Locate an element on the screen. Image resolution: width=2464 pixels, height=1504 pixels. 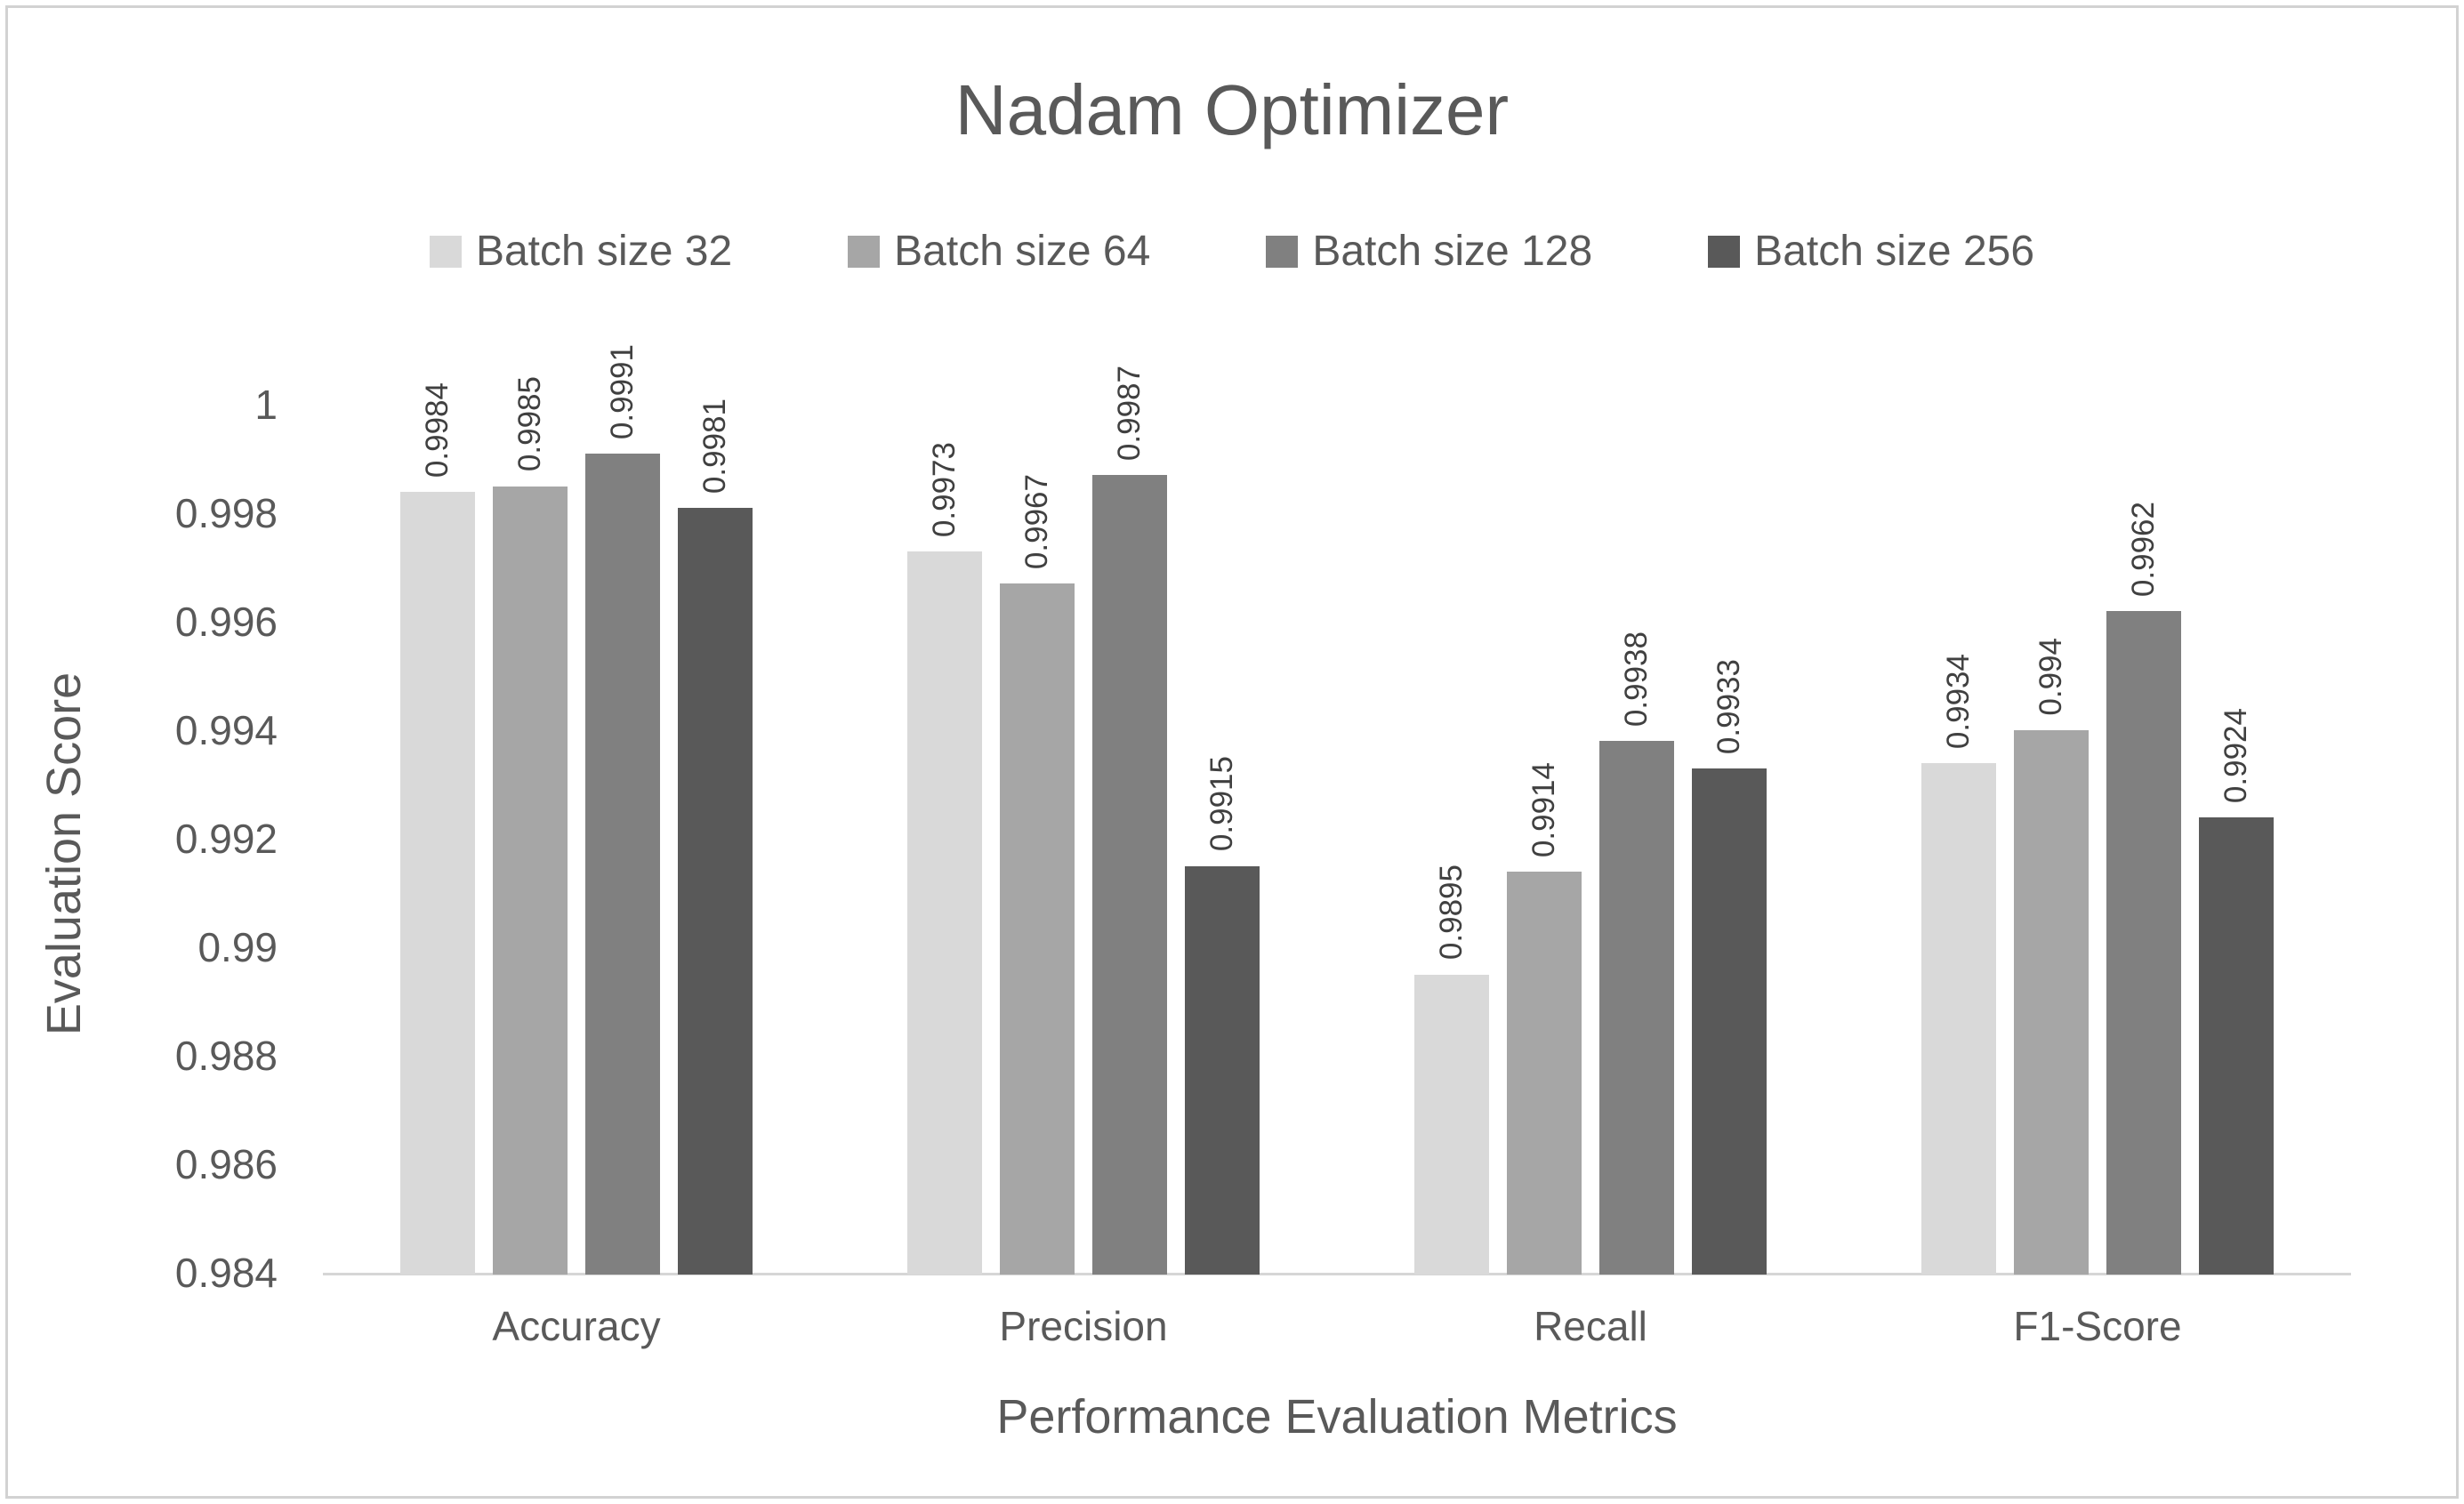
bar-batch-size-32-accuracy: 0.9984 is located at coordinates (438, 829).